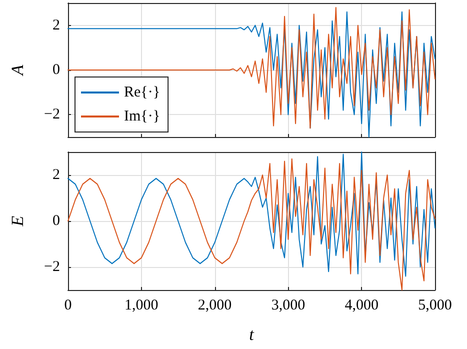 The height and width of the screenshot is (349, 467). I want to click on x-tick-label: 4,000, so click(361, 306).